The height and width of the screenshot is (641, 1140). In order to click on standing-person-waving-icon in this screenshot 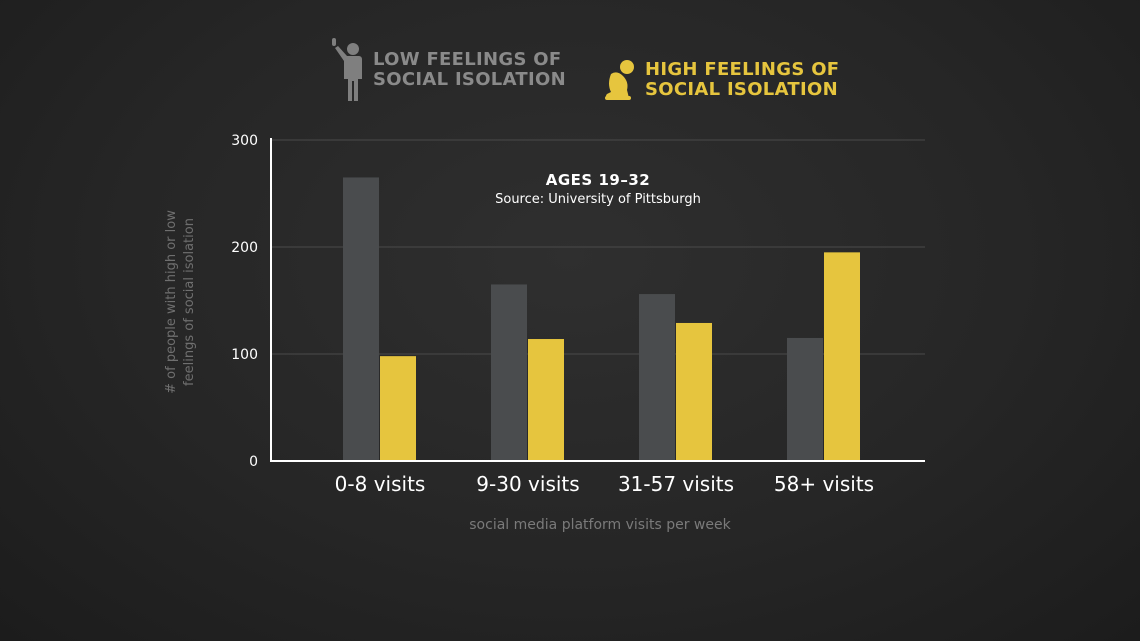, I will do `click(347, 69)`.